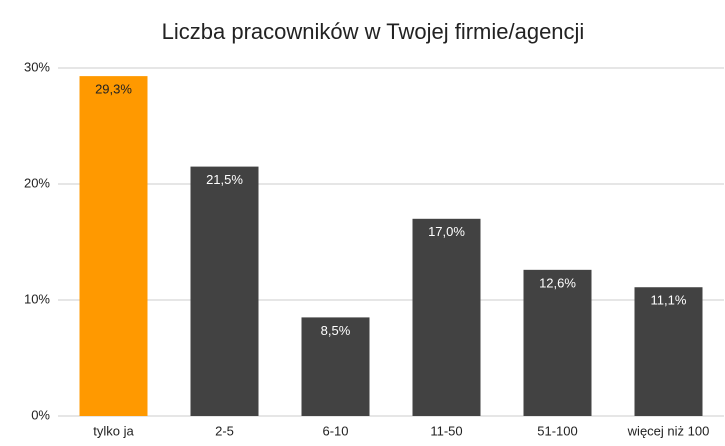 The height and width of the screenshot is (446, 725). I want to click on x-tick-label: 6-10, so click(335, 430).